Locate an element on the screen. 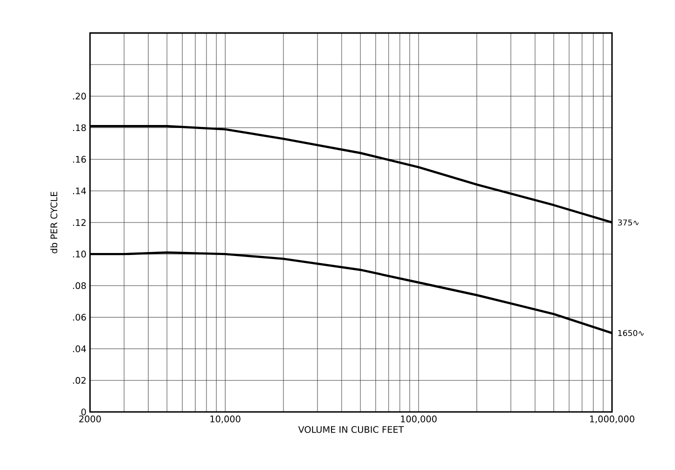  x-tick-label: 10,000 is located at coordinates (225, 420).